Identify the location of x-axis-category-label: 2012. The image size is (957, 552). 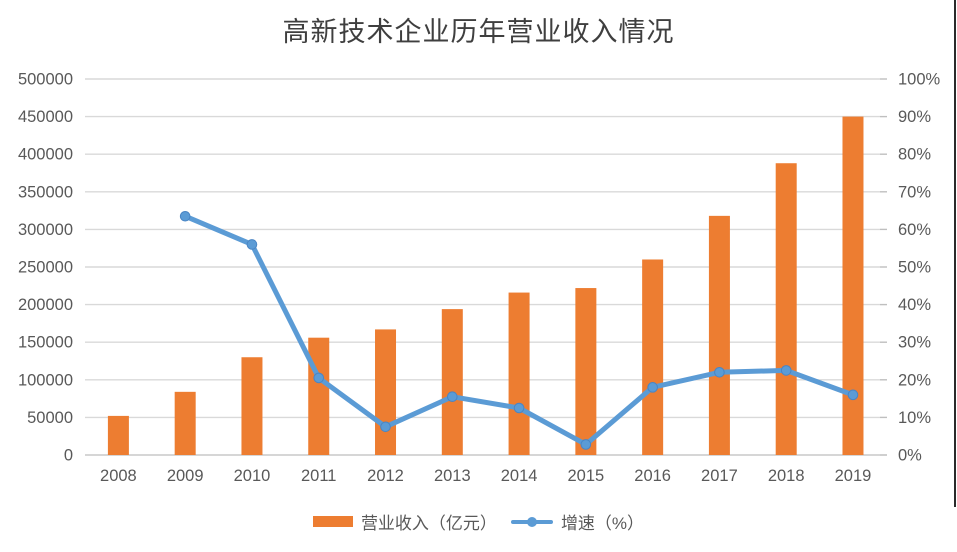
(385, 476).